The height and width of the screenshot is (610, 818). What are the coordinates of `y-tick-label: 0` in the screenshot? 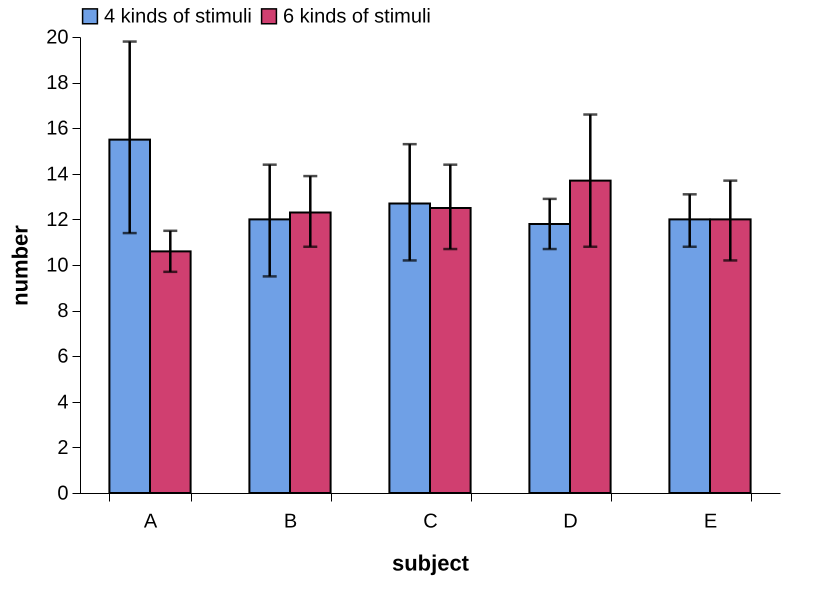 It's located at (62, 493).